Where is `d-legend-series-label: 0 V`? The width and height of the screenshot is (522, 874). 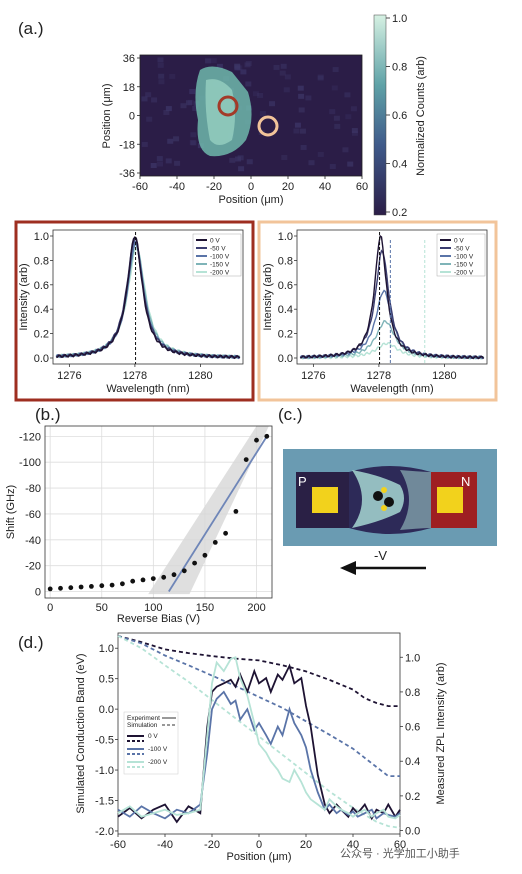 d-legend-series-label: 0 V is located at coordinates (153, 736).